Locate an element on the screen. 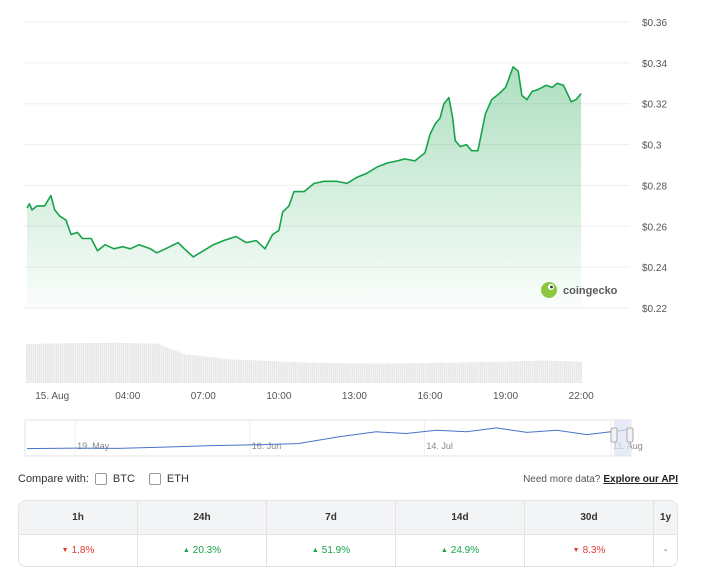  navigator-selection is located at coordinates (622, 438).